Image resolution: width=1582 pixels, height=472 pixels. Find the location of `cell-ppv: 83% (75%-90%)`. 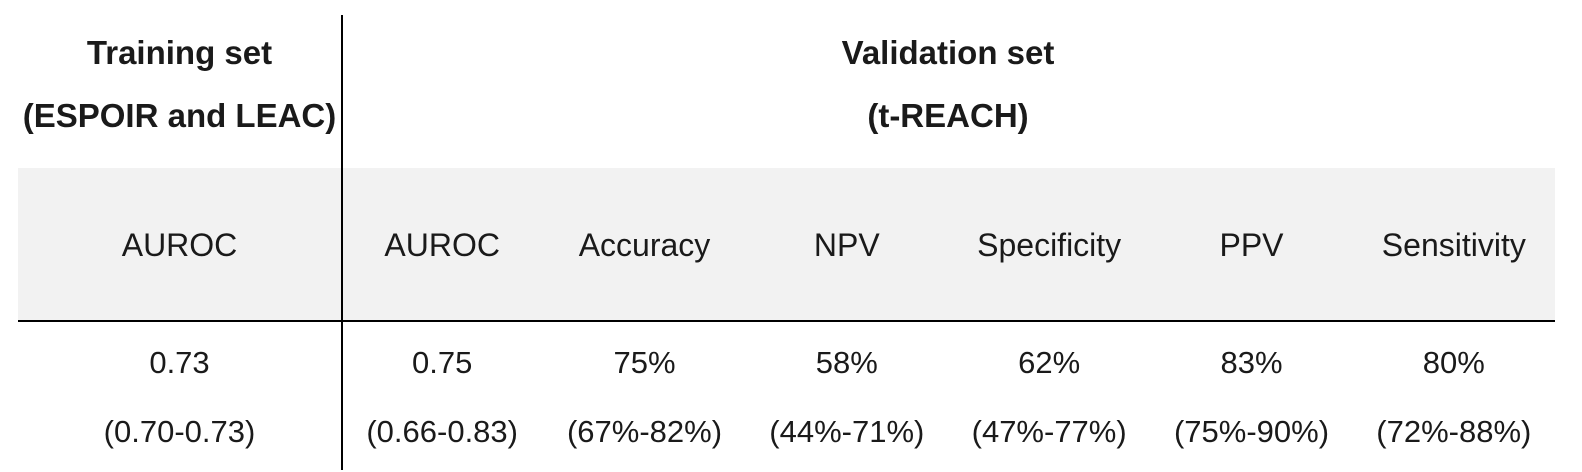

cell-ppv: 83% (75%-90%) is located at coordinates (1251, 397).